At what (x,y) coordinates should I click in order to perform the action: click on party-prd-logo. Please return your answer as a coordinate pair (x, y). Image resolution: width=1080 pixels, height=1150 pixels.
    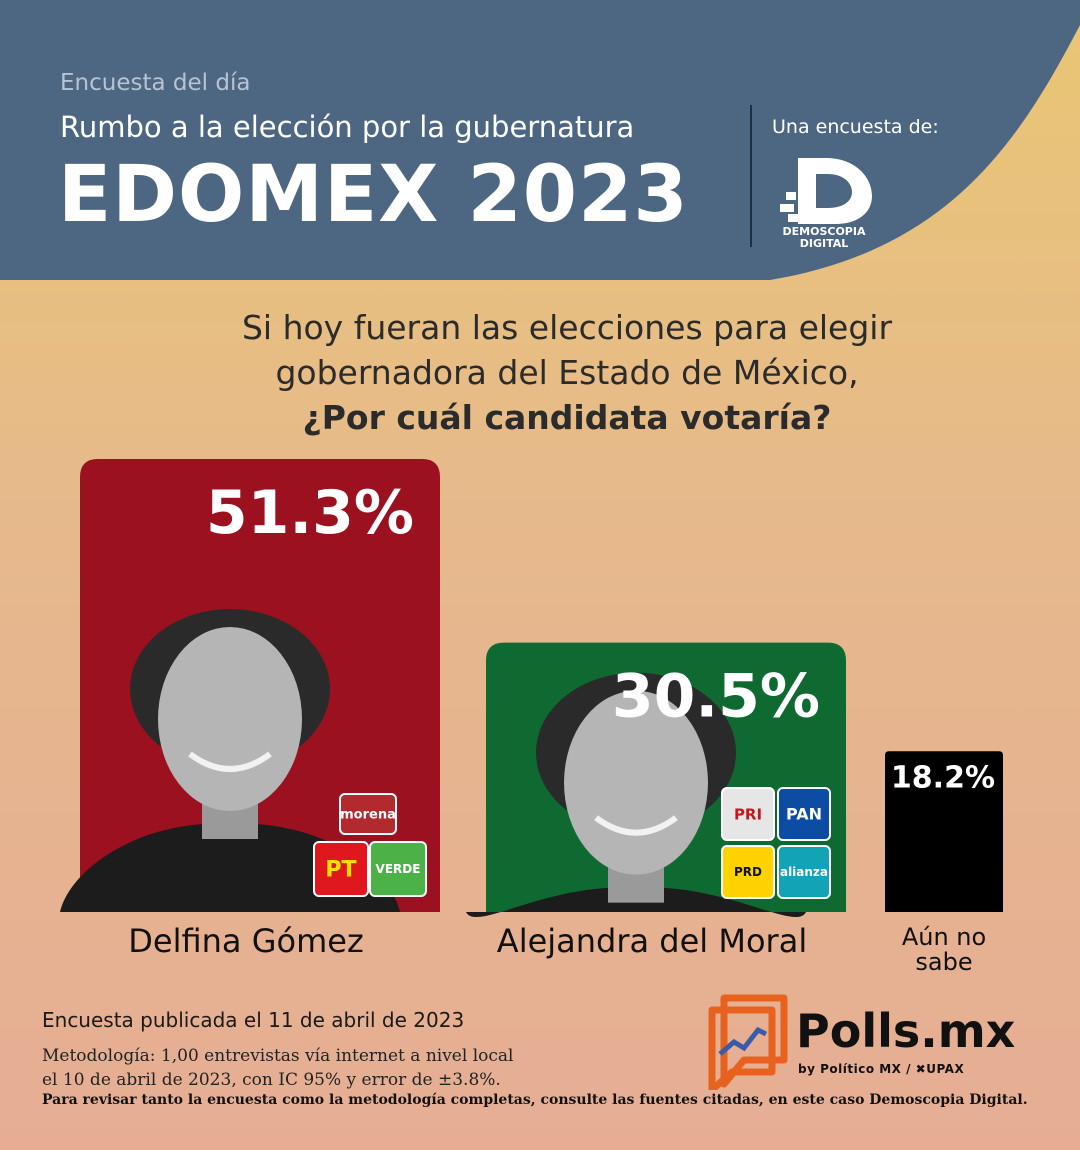
    Looking at the image, I should click on (748, 872).